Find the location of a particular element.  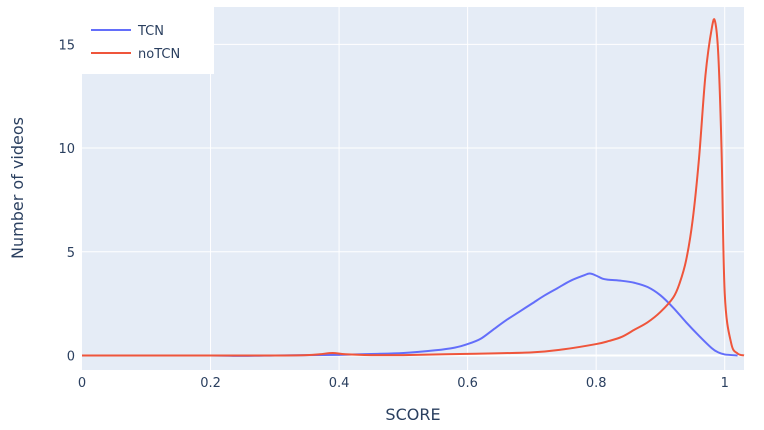

y-tick-label: 15 is located at coordinates (66, 45).